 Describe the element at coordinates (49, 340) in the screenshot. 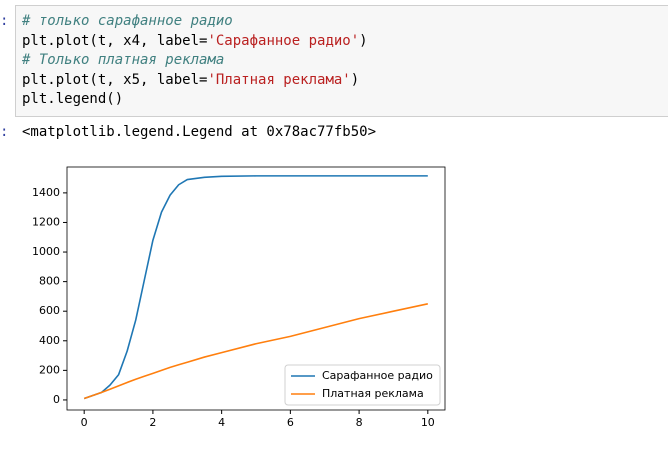

I see `y-tick-label: 400` at that location.